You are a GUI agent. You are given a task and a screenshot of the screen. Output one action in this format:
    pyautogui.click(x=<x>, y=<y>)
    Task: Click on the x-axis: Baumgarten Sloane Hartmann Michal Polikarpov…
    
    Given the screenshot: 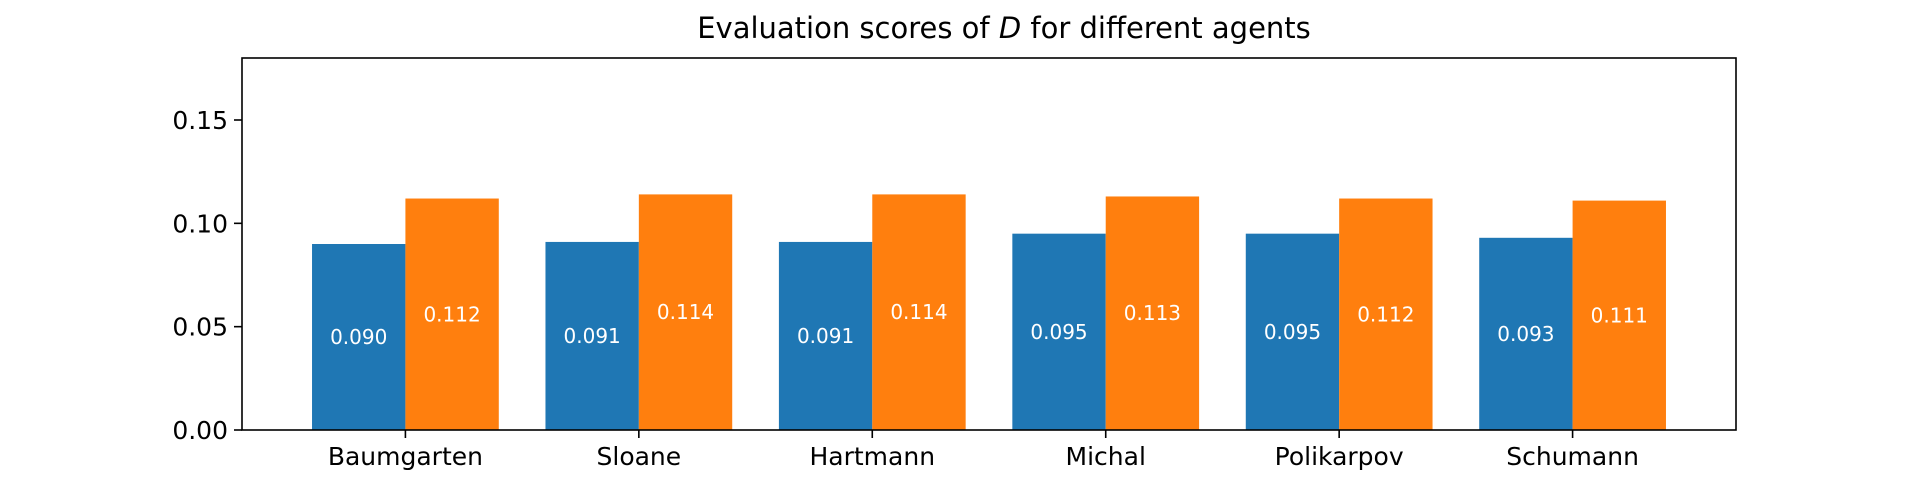 What is the action you would take?
    pyautogui.click(x=983, y=450)
    